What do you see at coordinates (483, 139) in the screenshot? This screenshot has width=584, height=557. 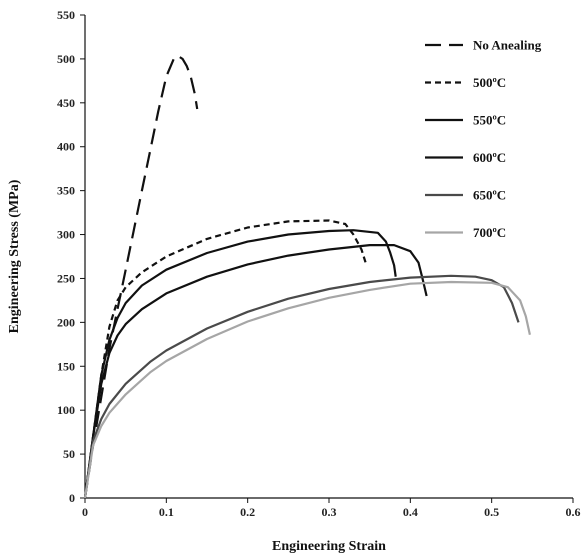 I see `legend: No Anealing 500ºC 550ºC 600ºC 650ºC 700ºC` at bounding box center [483, 139].